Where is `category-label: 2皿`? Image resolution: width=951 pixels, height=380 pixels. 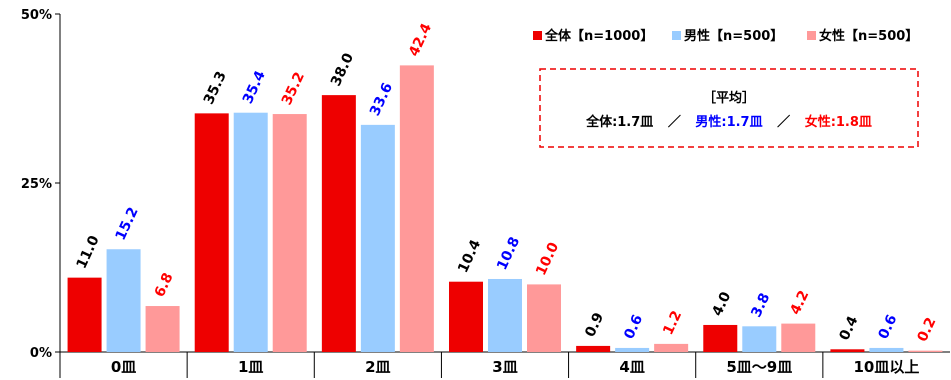 category-label: 2皿 is located at coordinates (377, 367).